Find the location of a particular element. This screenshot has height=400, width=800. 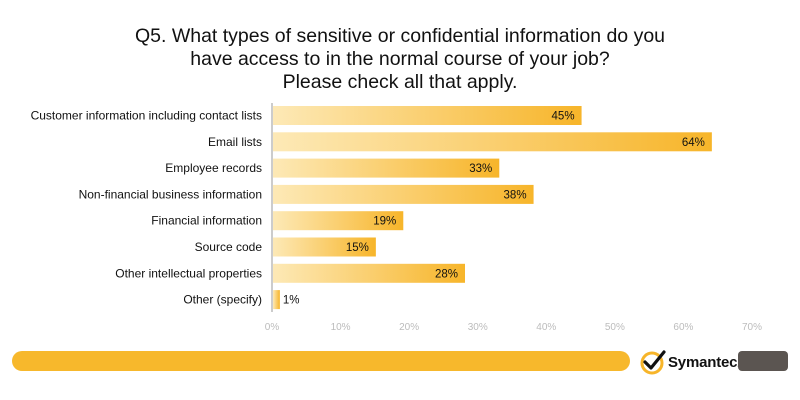

footer-accent-bar is located at coordinates (321, 361).